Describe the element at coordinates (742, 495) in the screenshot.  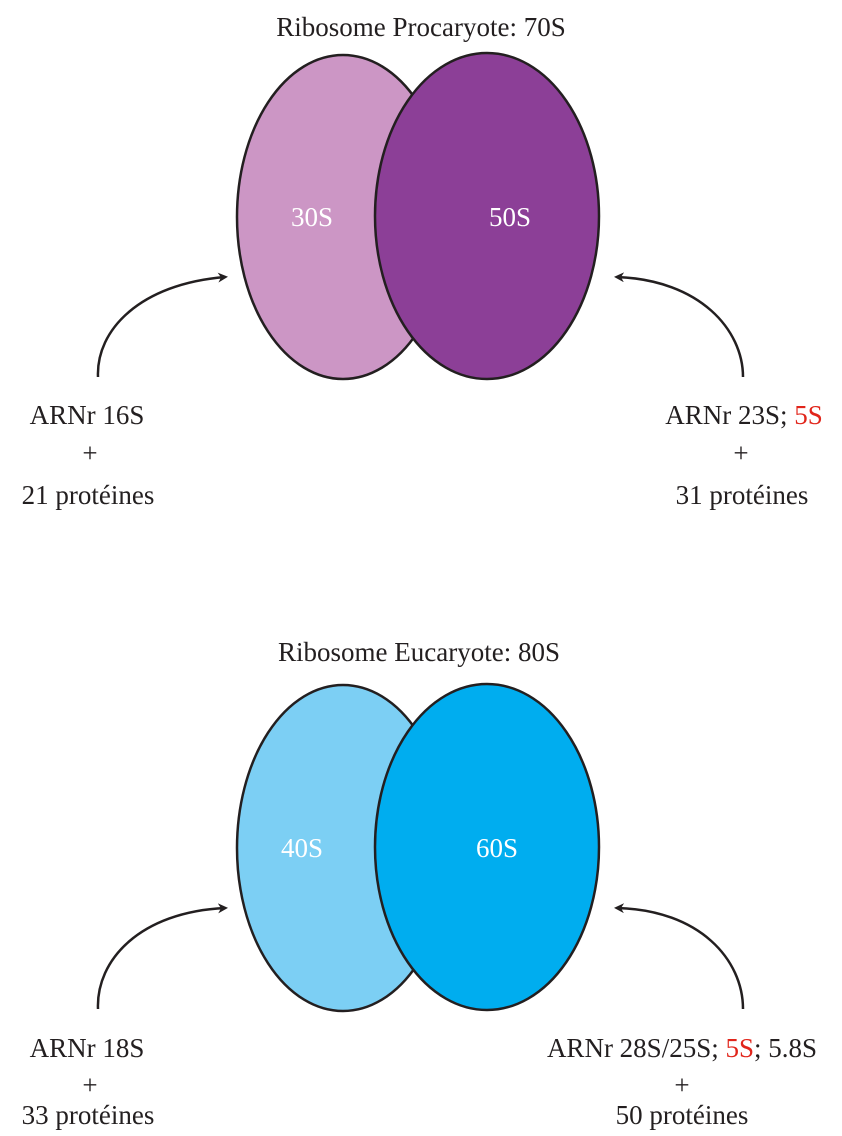
I see `prokaryote-right-proteins: 31 protéines` at that location.